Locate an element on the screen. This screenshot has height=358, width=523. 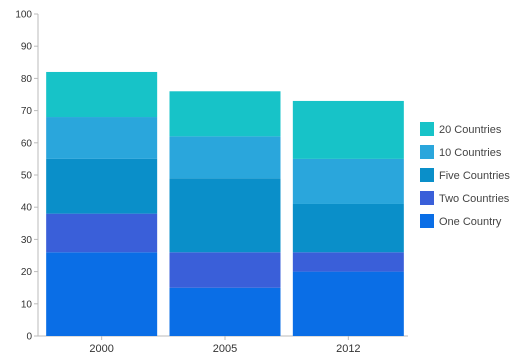
y-tick-label: 20 is located at coordinates (27, 272).